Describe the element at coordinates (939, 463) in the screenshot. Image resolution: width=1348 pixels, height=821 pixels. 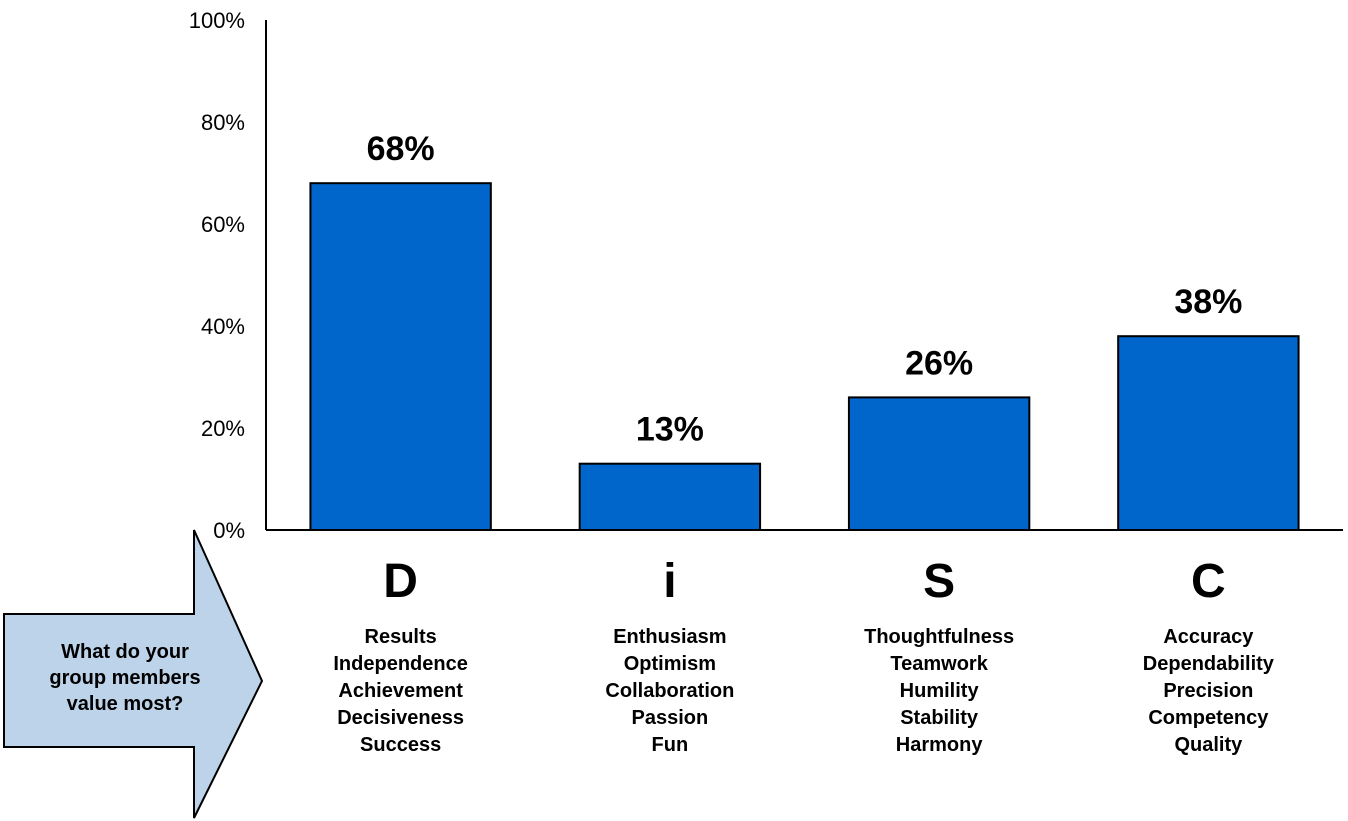
I see `bar-s` at that location.